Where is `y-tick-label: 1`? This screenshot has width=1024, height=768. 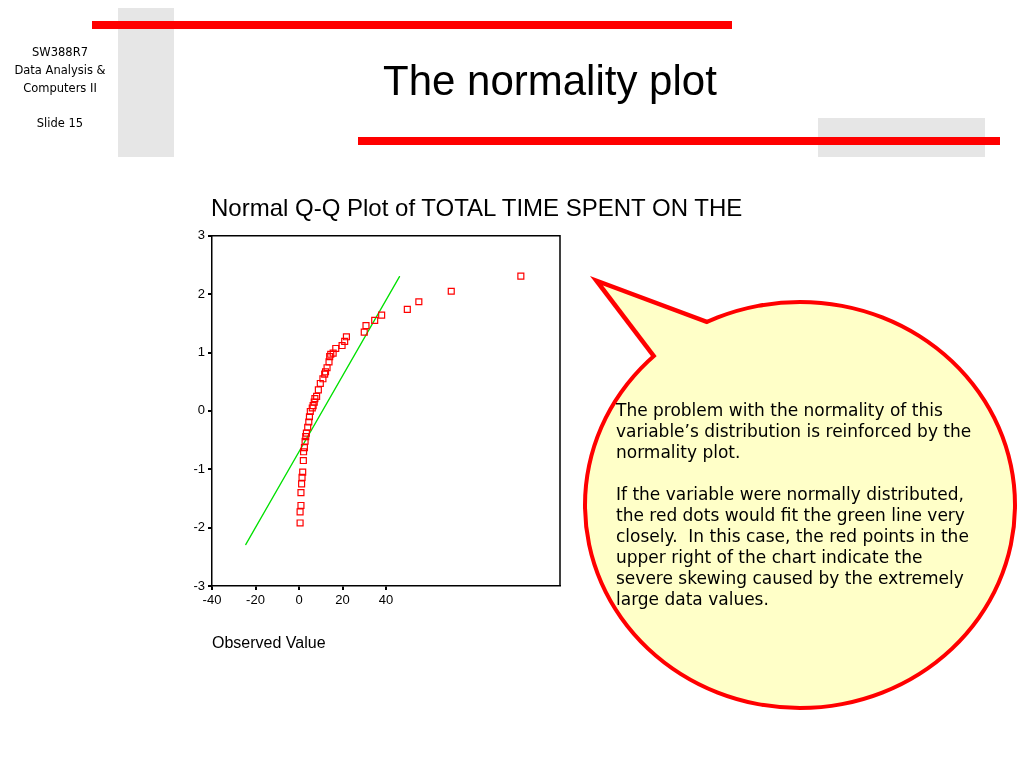 y-tick-label: 1 is located at coordinates (201, 352).